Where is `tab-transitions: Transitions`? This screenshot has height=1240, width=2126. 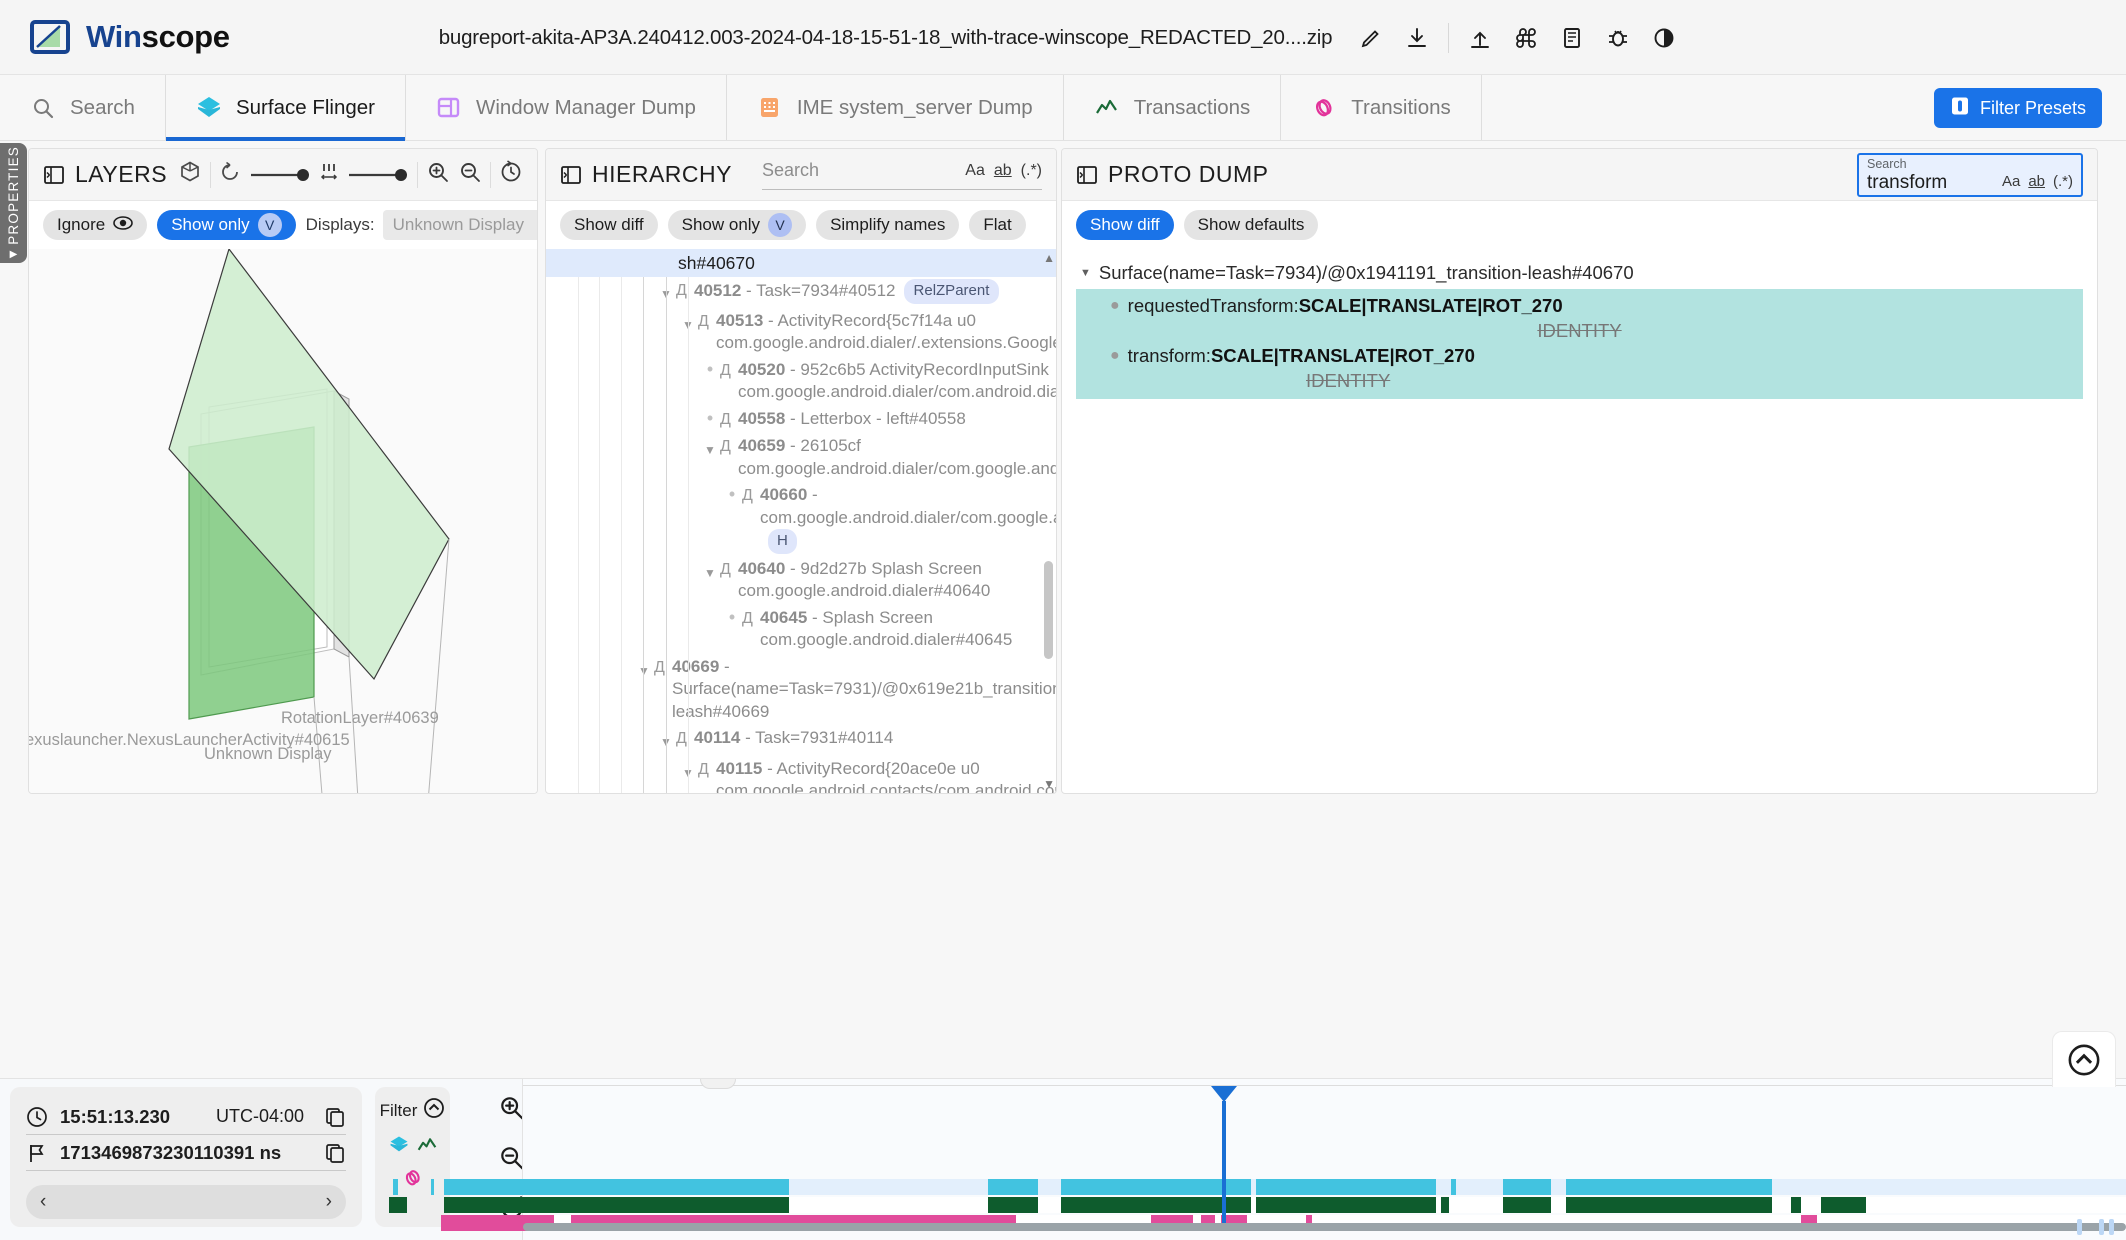 tab-transitions: Transitions is located at coordinates (1381, 107).